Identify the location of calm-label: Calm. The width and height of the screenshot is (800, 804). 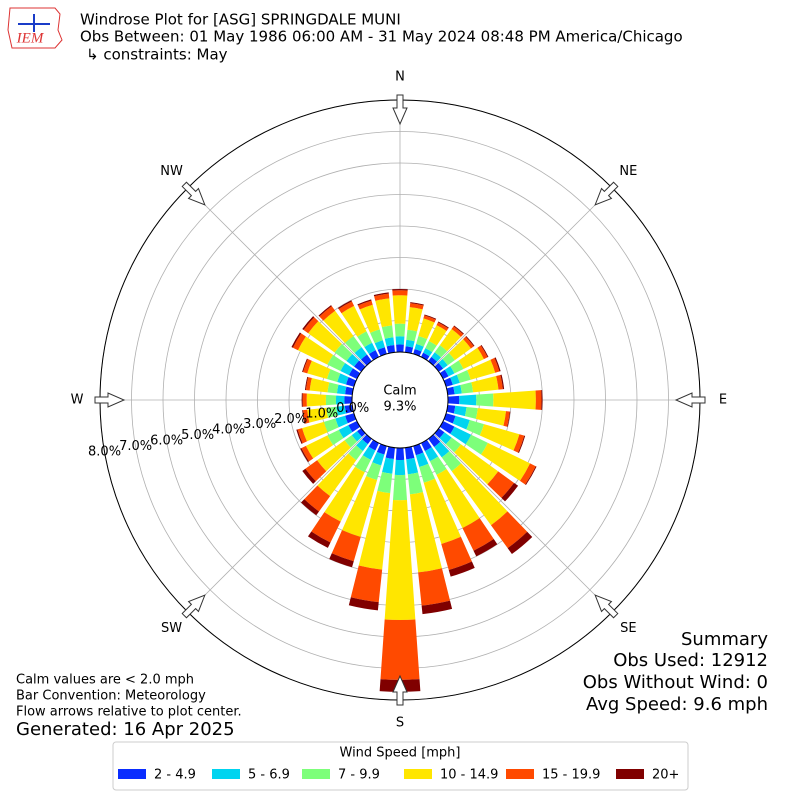
(399, 391).